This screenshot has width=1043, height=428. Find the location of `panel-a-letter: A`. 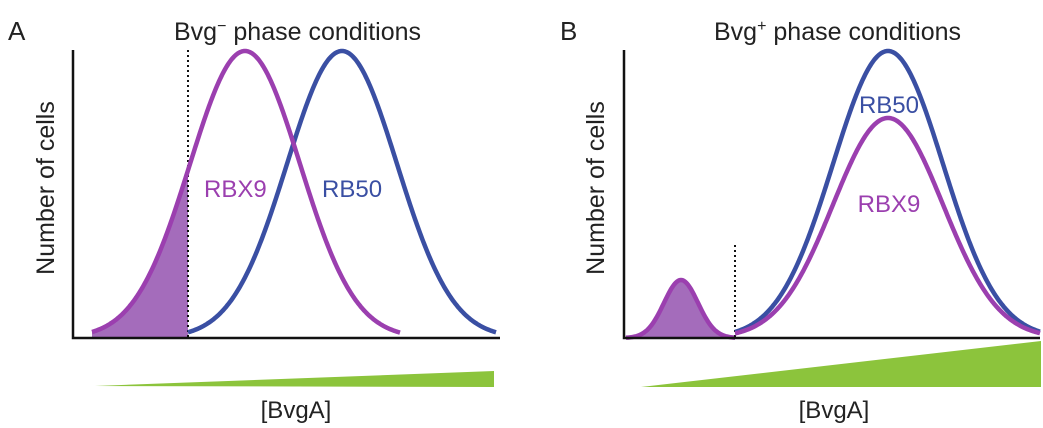

panel-a-letter: A is located at coordinates (17, 31).